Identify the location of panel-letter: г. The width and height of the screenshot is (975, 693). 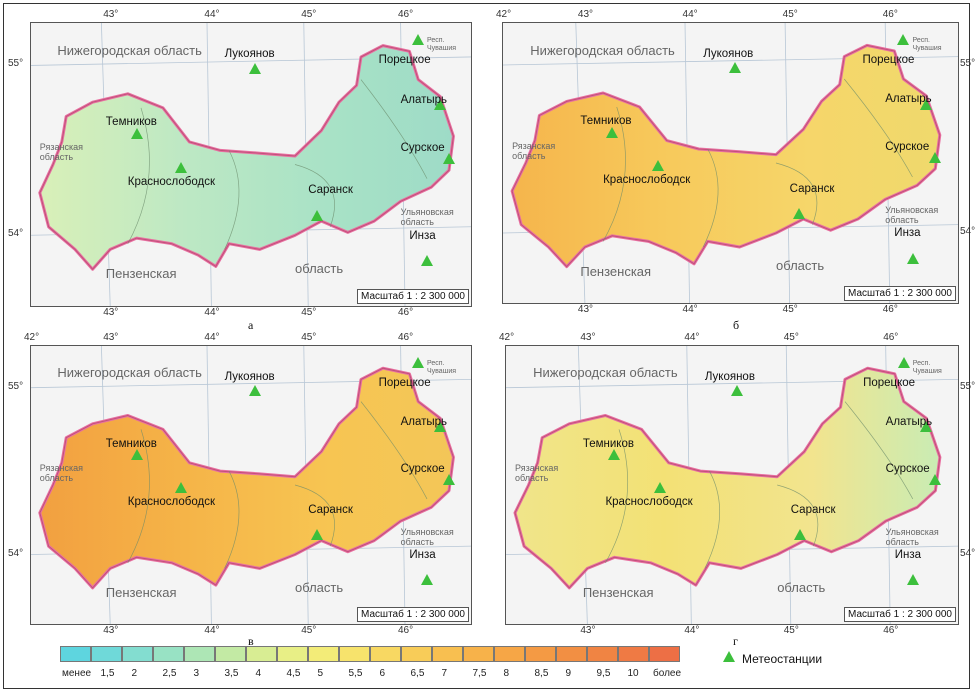
(735, 641).